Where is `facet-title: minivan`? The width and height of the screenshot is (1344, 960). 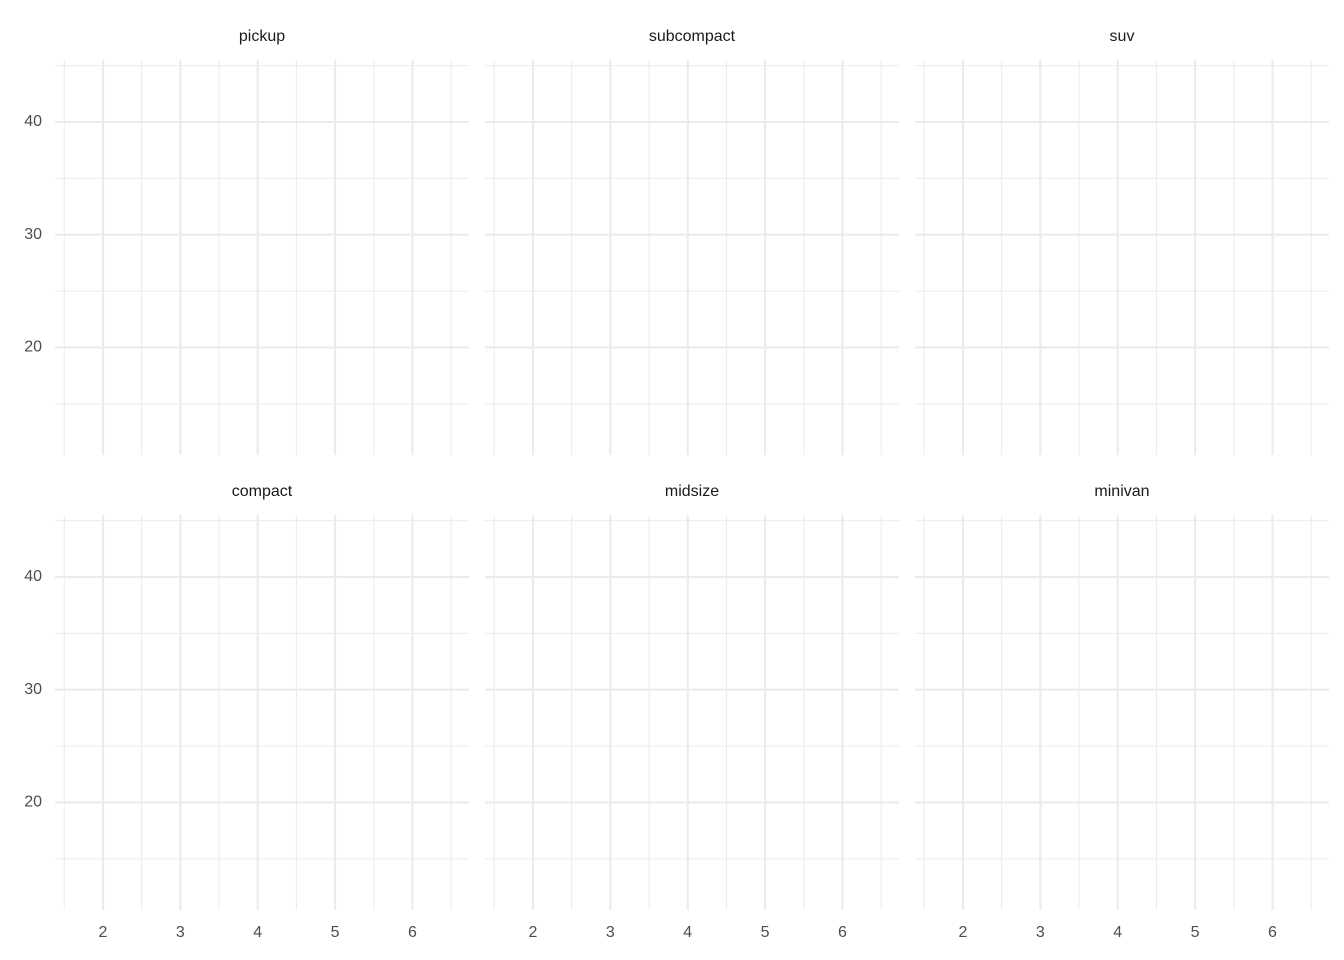
facet-title: minivan is located at coordinates (1121, 491).